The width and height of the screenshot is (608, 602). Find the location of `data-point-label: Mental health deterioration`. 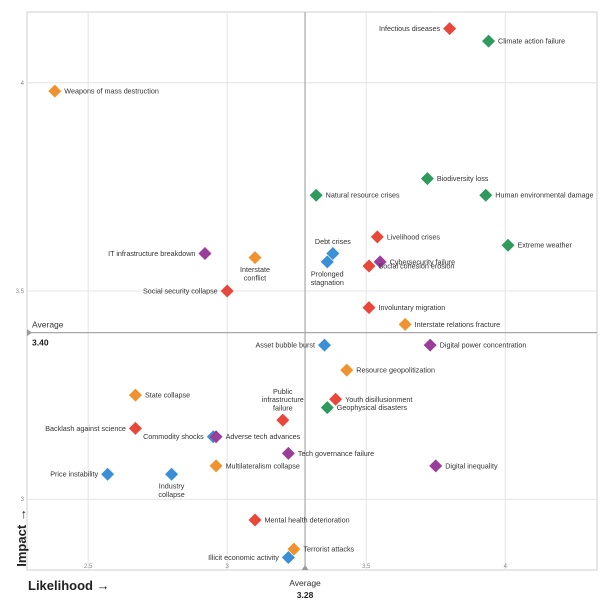

data-point-label: Mental health deterioration is located at coordinates (307, 520).